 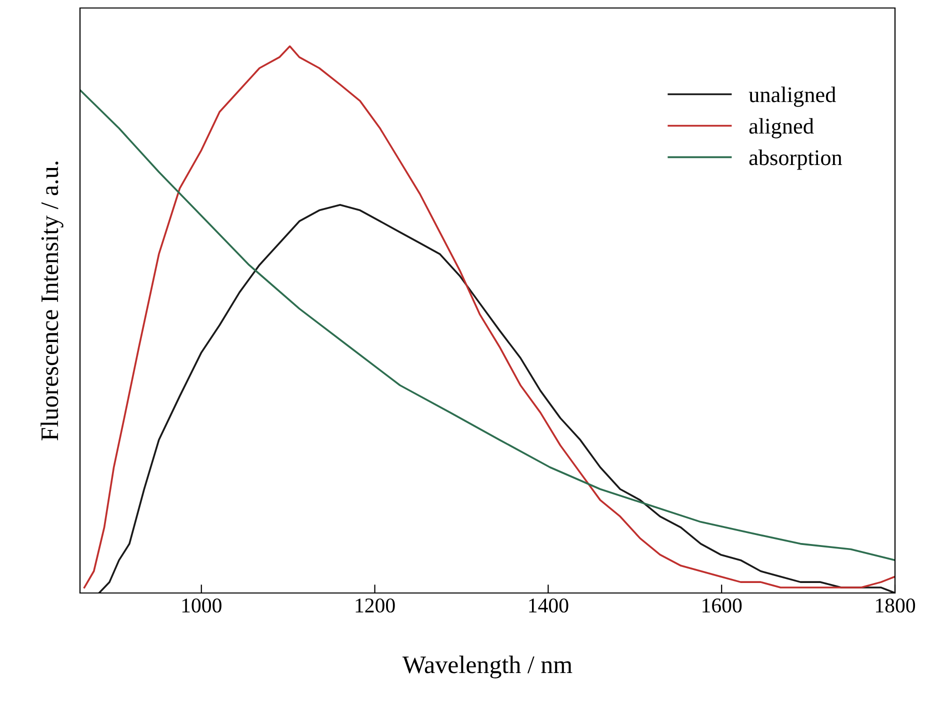 I want to click on legend-label: absorption, so click(x=795, y=160).